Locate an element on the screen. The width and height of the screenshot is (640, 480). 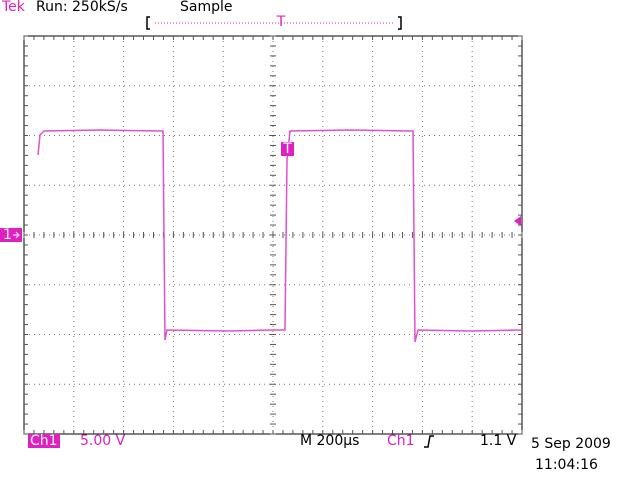
volts-per-div: 5.00 V is located at coordinates (103, 441).